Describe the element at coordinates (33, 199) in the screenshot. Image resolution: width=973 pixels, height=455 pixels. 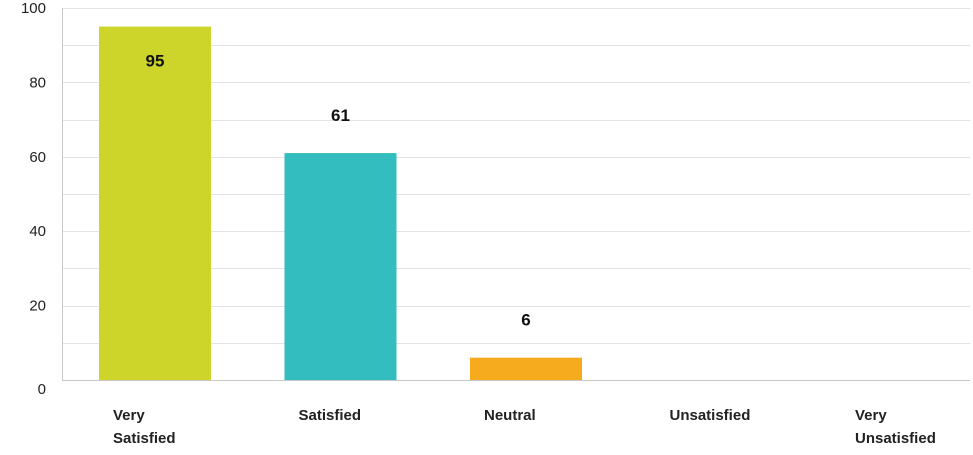
I see `y-axis-ticks: 0 20 40 60 80 100` at that location.